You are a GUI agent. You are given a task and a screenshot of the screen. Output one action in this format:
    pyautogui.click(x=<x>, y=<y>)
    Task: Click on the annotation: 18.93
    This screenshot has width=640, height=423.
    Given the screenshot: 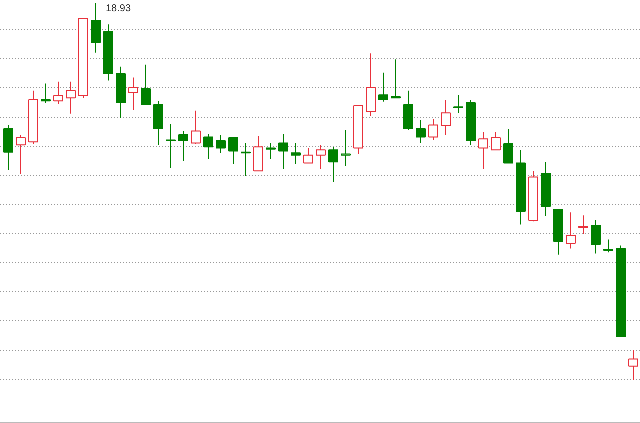 What is the action you would take?
    pyautogui.click(x=119, y=9)
    